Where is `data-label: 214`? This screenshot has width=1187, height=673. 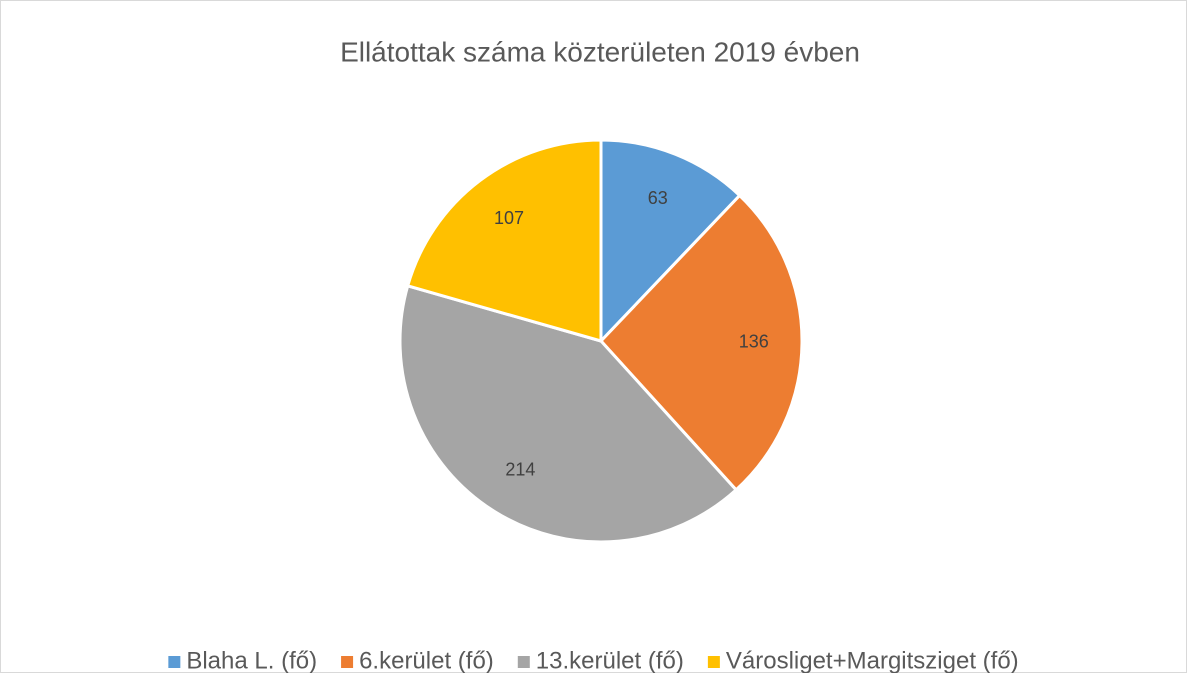 data-label: 214 is located at coordinates (520, 470).